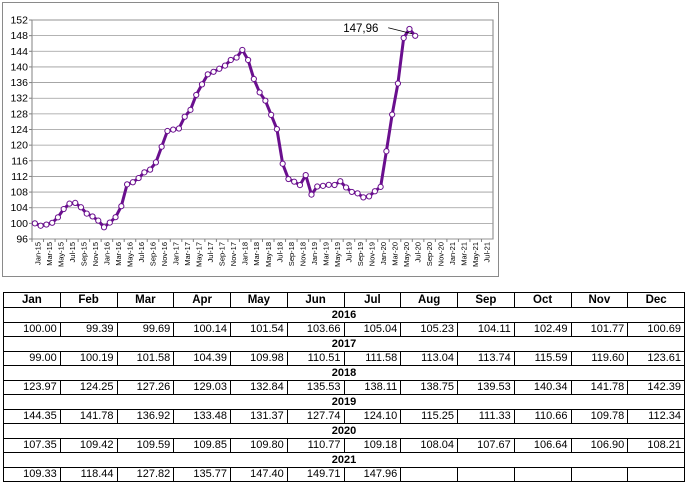 The image size is (696, 489). Describe the element at coordinates (202, 445) in the screenshot. I see `table-cell: 109.85` at that location.